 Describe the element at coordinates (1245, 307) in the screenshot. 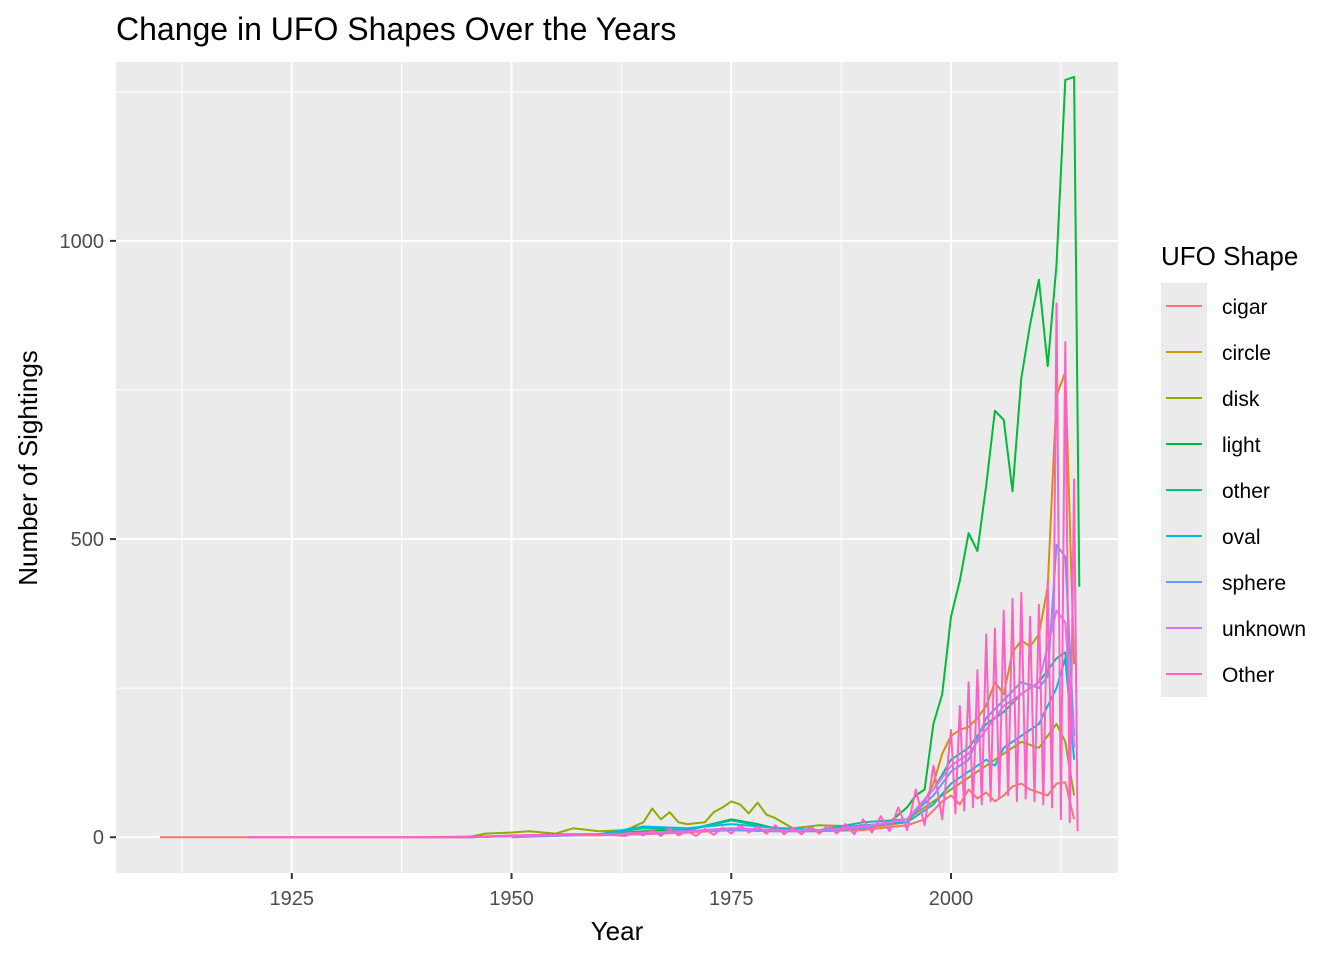

I see `legend-label: cigar` at that location.